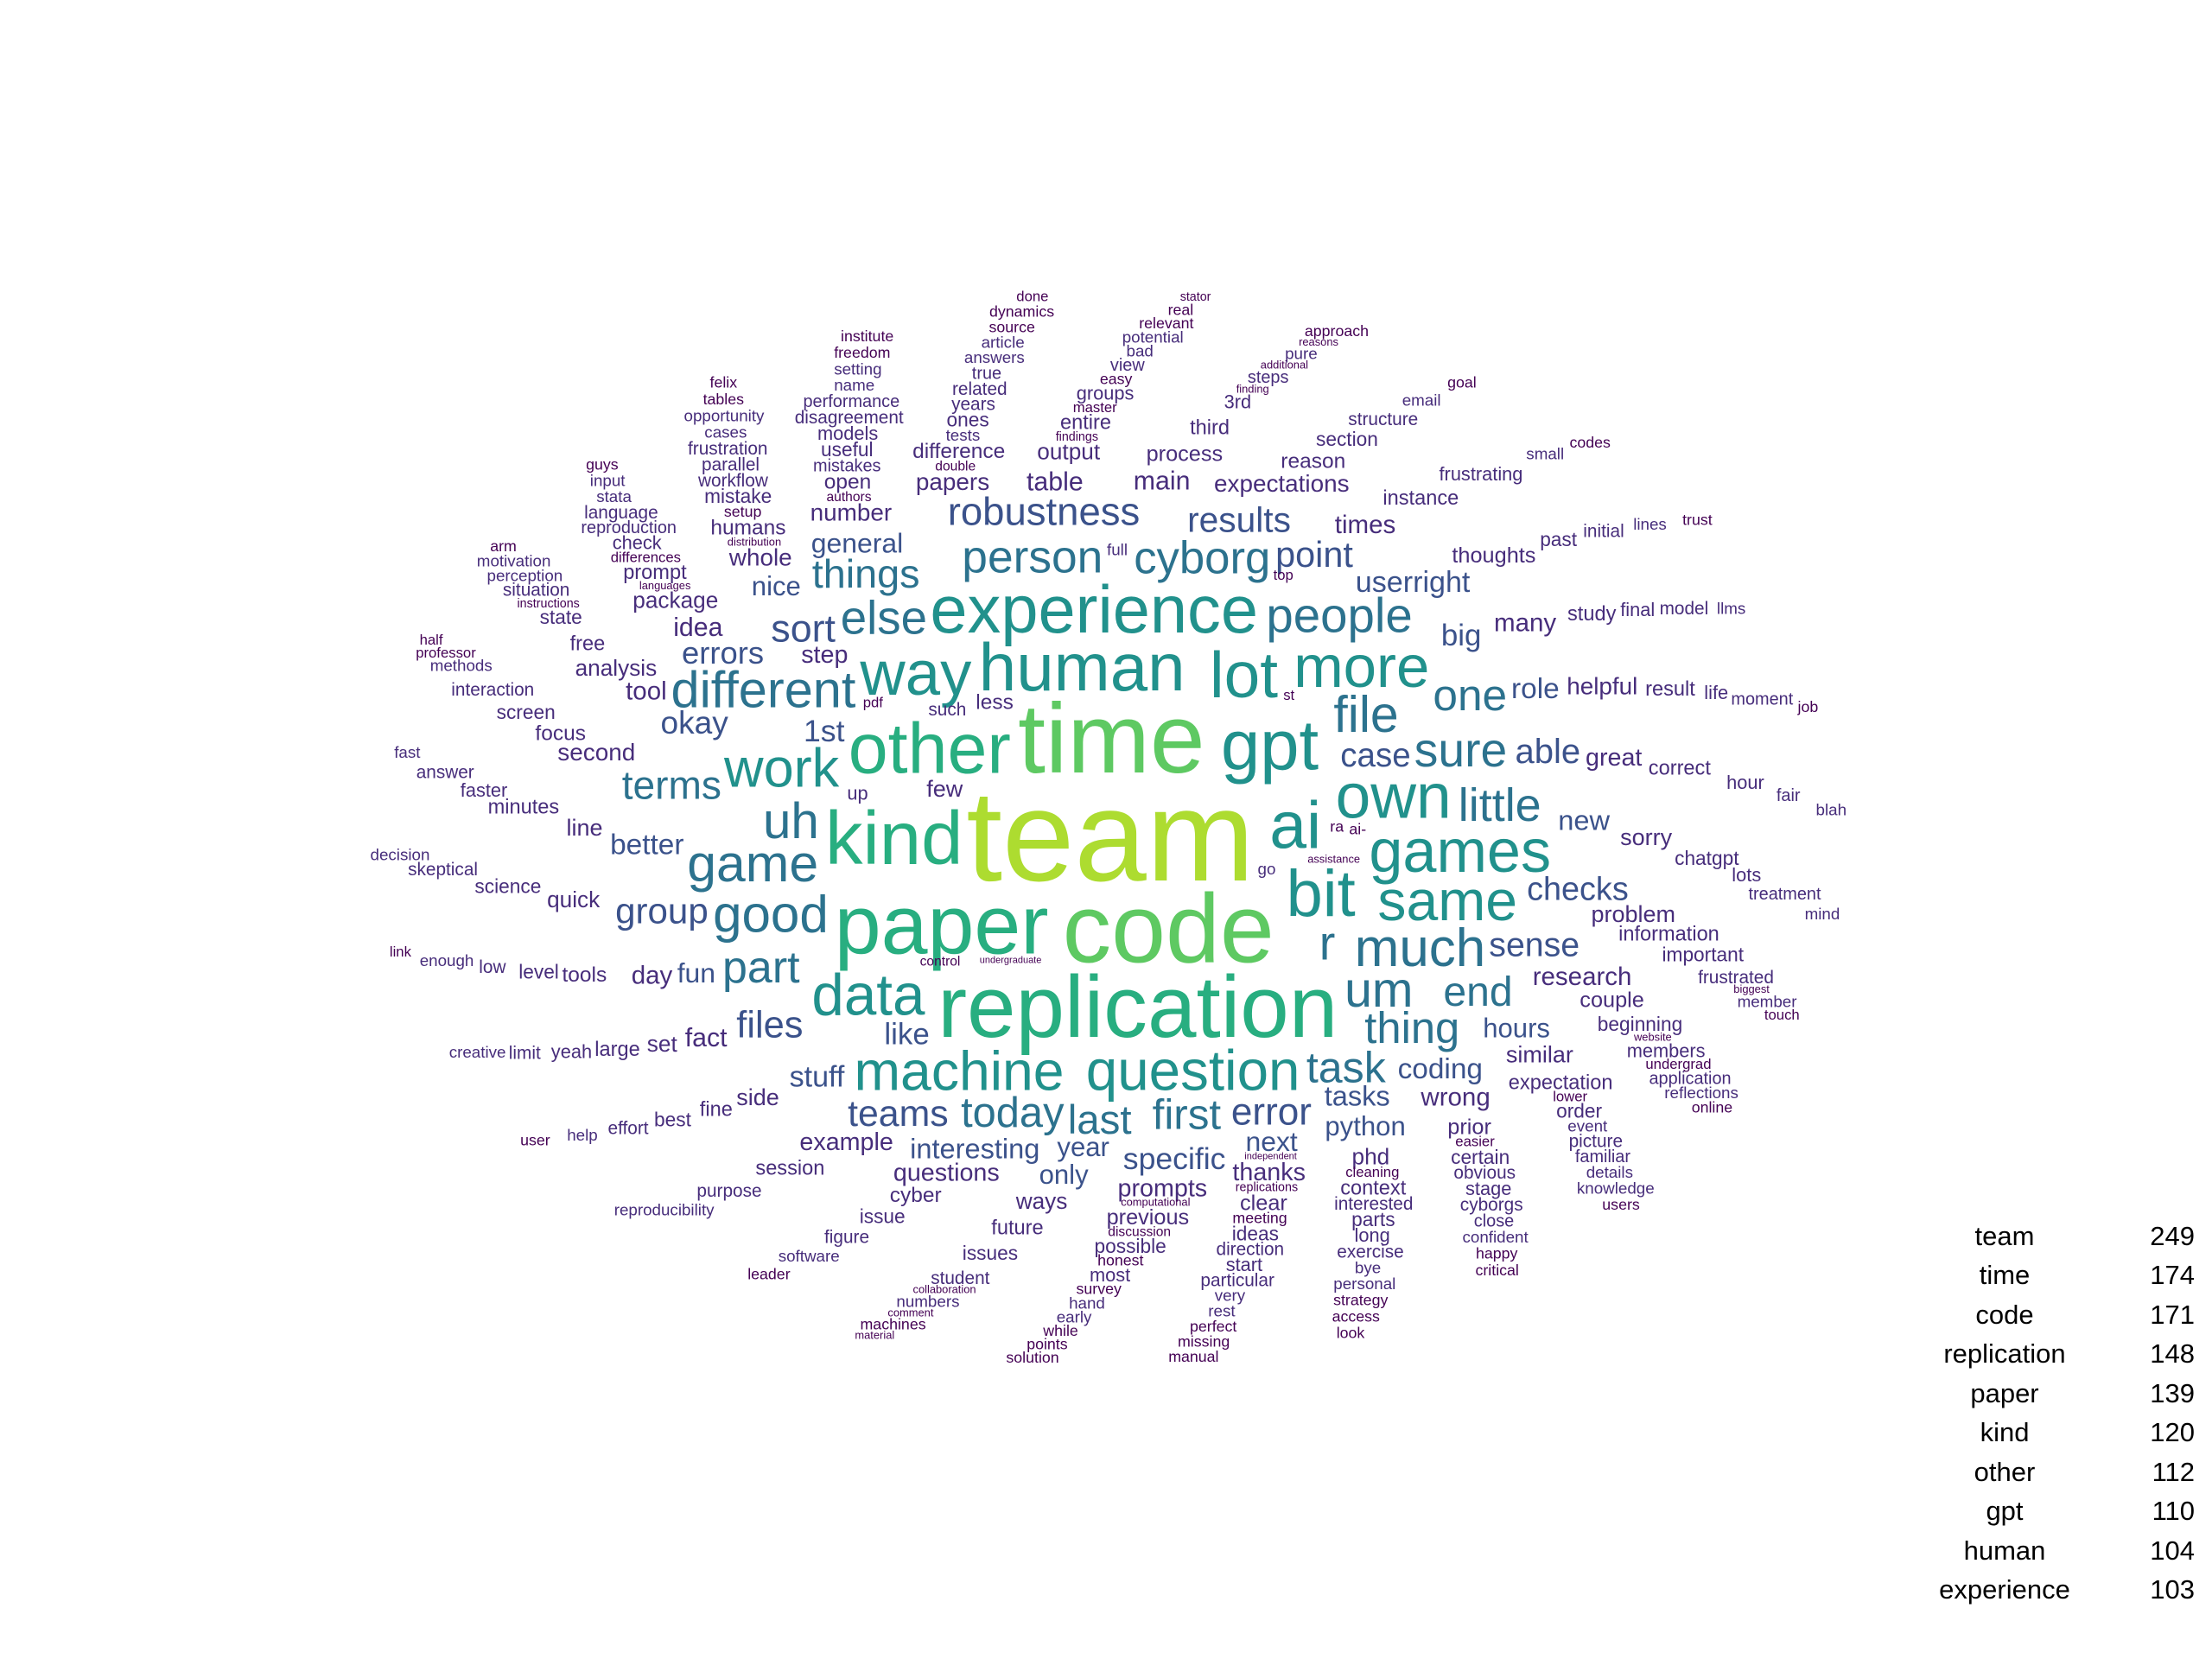 The height and width of the screenshot is (1659, 2212). I want to click on cloud-word: team, so click(1110, 835).